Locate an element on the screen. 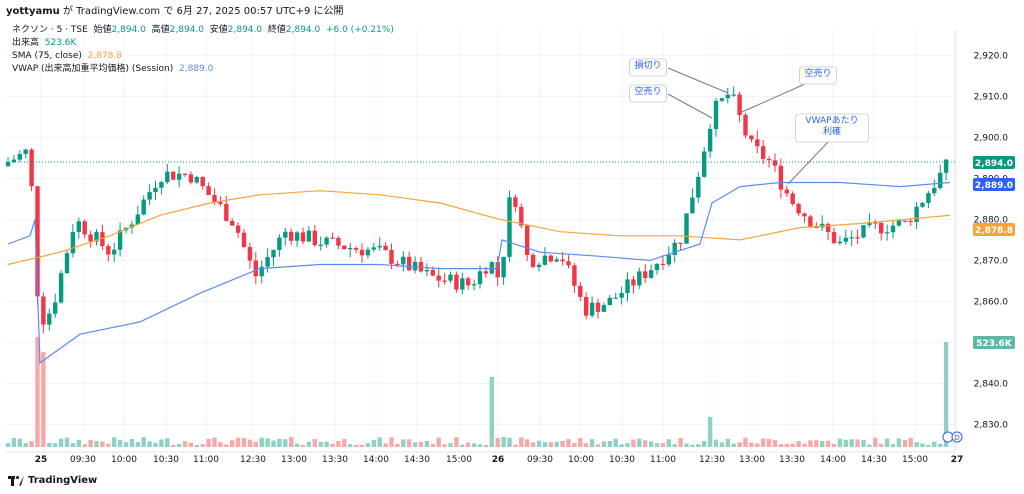  low-label: 安値 is located at coordinates (218, 30).